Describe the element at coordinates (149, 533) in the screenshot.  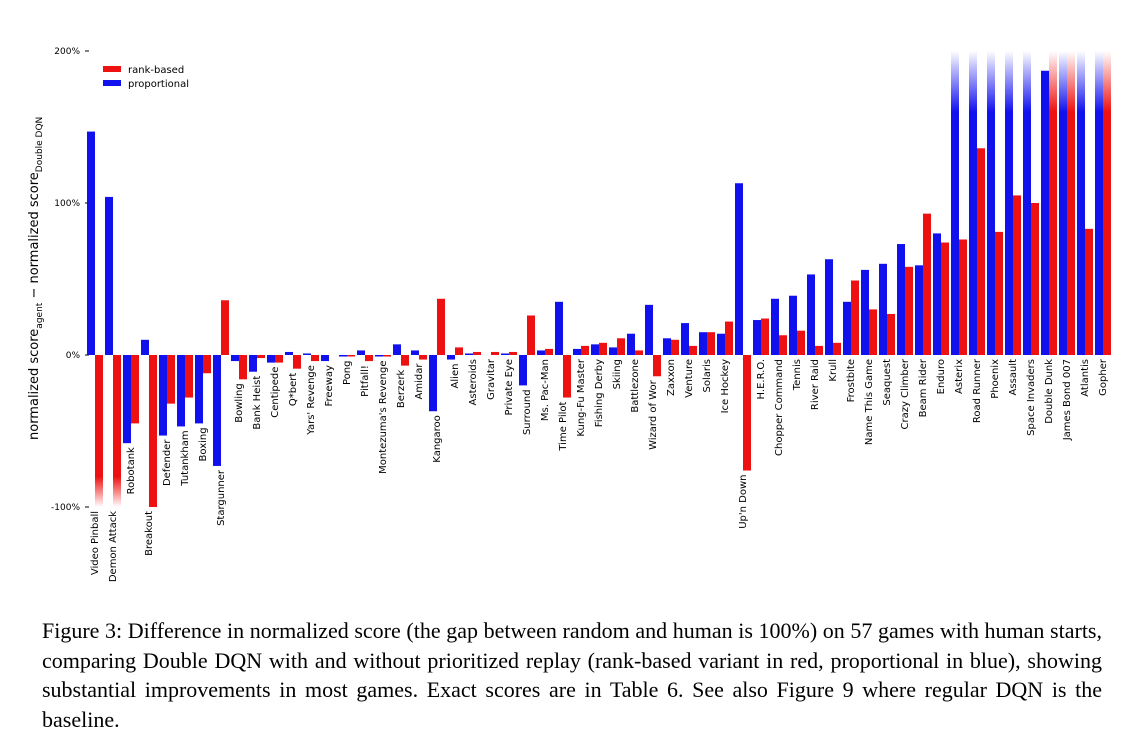
I see `game-label: Breakout` at that location.